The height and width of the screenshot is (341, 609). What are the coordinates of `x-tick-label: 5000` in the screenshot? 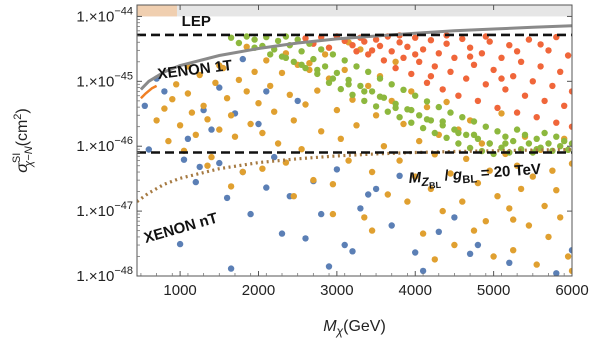 It's located at (493, 290).